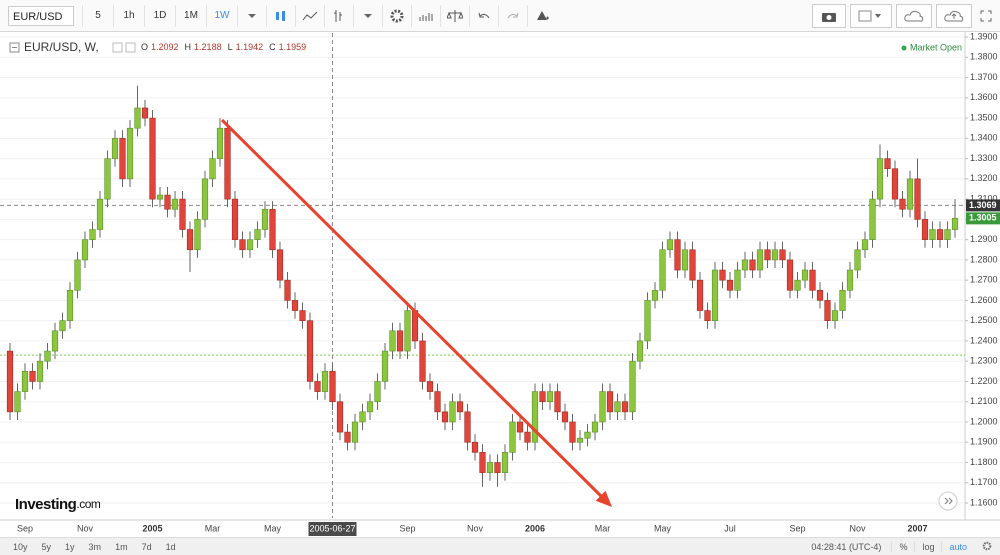  Describe the element at coordinates (152, 528) in the screenshot. I see `x-tick-label: 2005` at that location.